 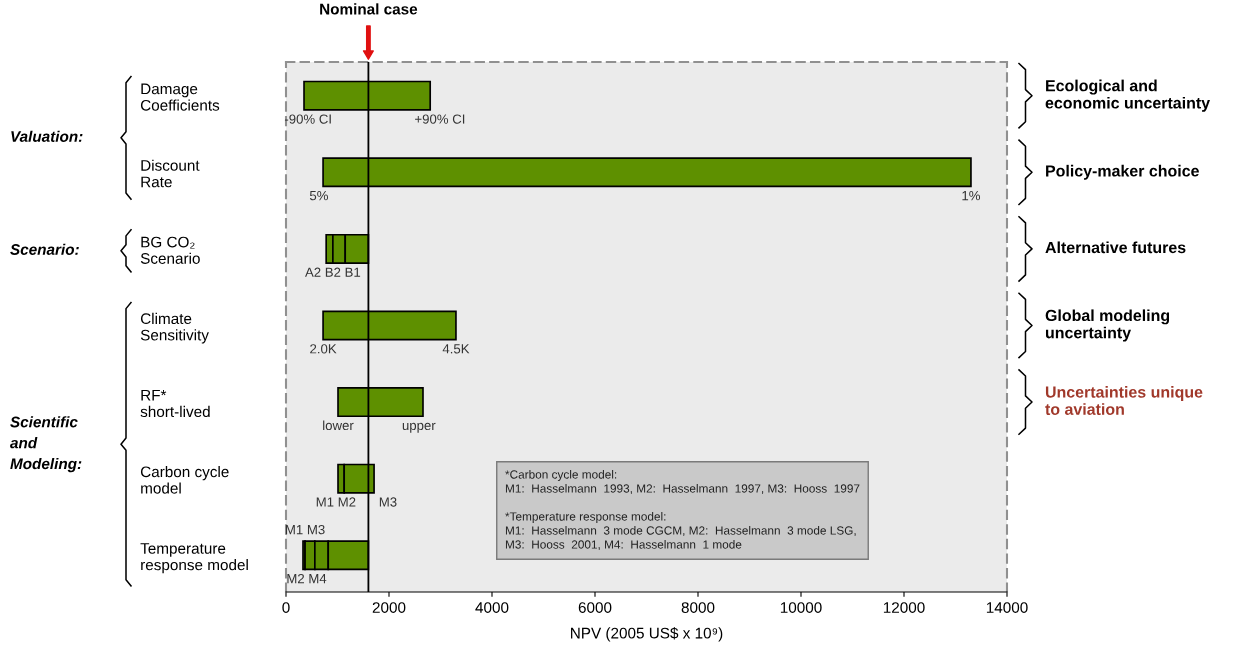 What do you see at coordinates (333, 272) in the screenshot?
I see `annotation: A2 B2 B1` at bounding box center [333, 272].